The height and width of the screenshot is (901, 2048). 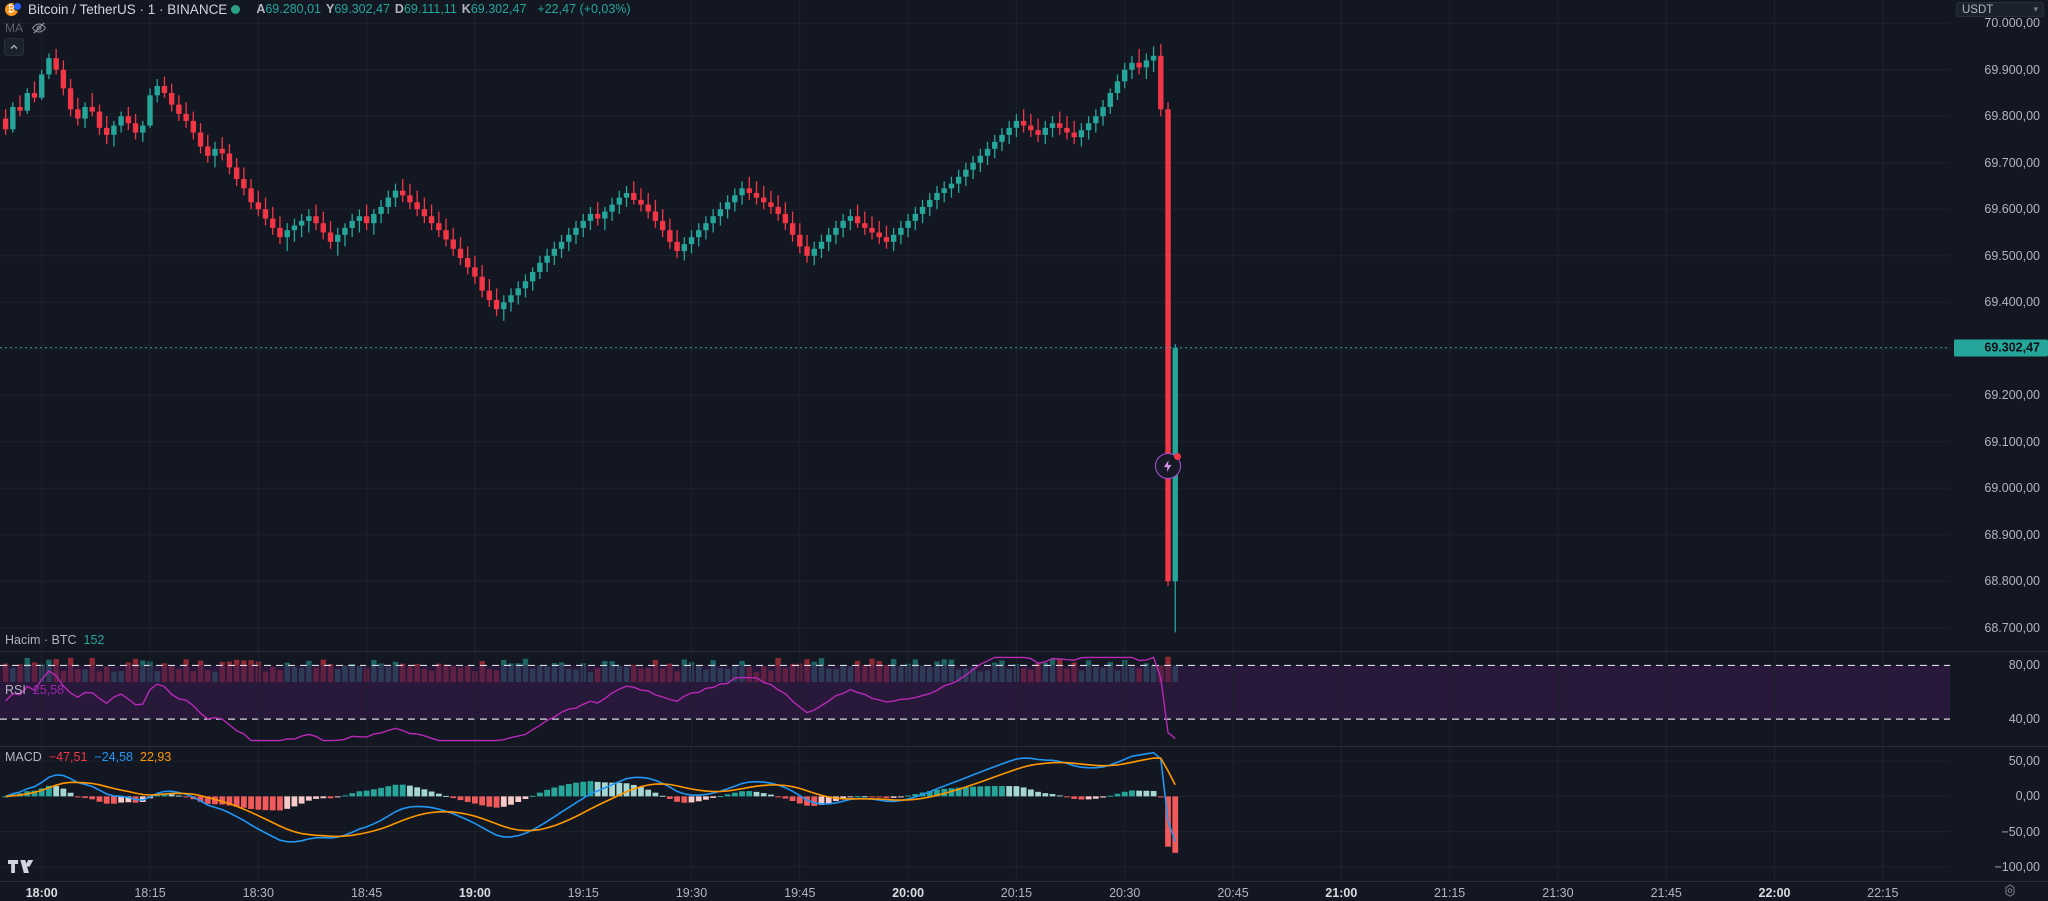 I want to click on time-tick: 22:15, so click(x=1883, y=893).